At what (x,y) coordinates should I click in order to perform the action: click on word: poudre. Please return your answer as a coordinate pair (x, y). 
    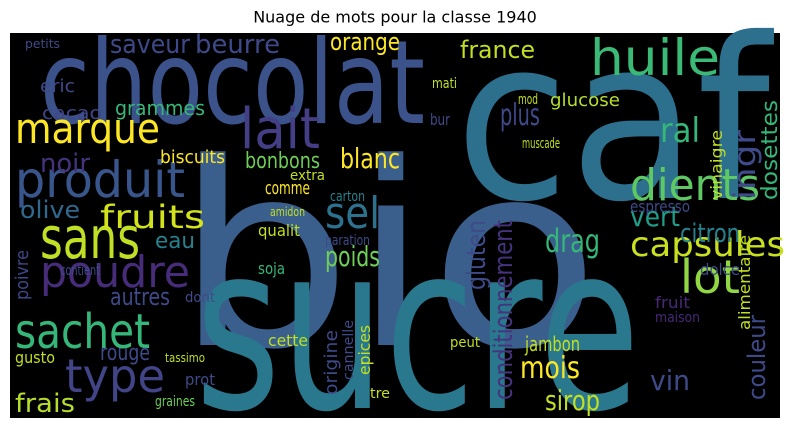
    Looking at the image, I should click on (115, 272).